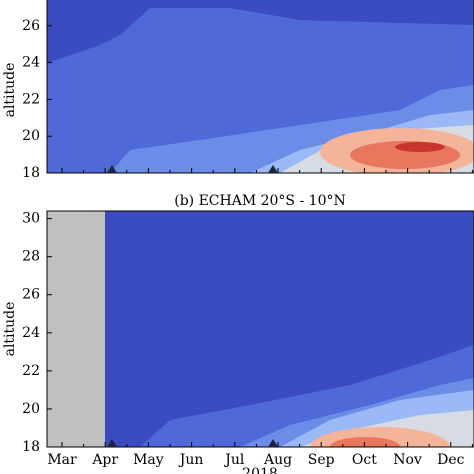 This screenshot has height=474, width=474. Describe the element at coordinates (191, 460) in the screenshot. I see `x-tick-label: Jun` at that location.